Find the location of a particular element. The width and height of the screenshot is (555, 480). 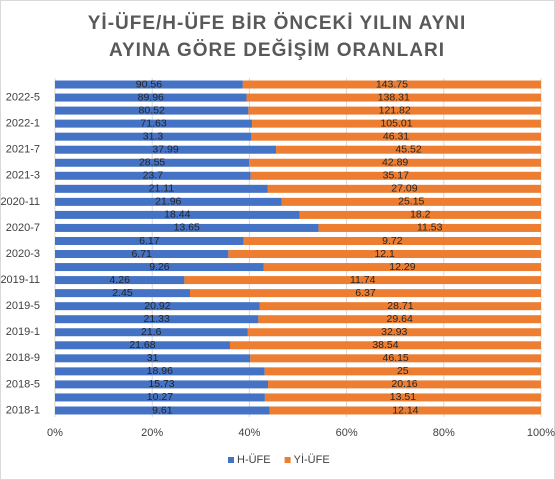

data-label: 18.44 is located at coordinates (177, 215).